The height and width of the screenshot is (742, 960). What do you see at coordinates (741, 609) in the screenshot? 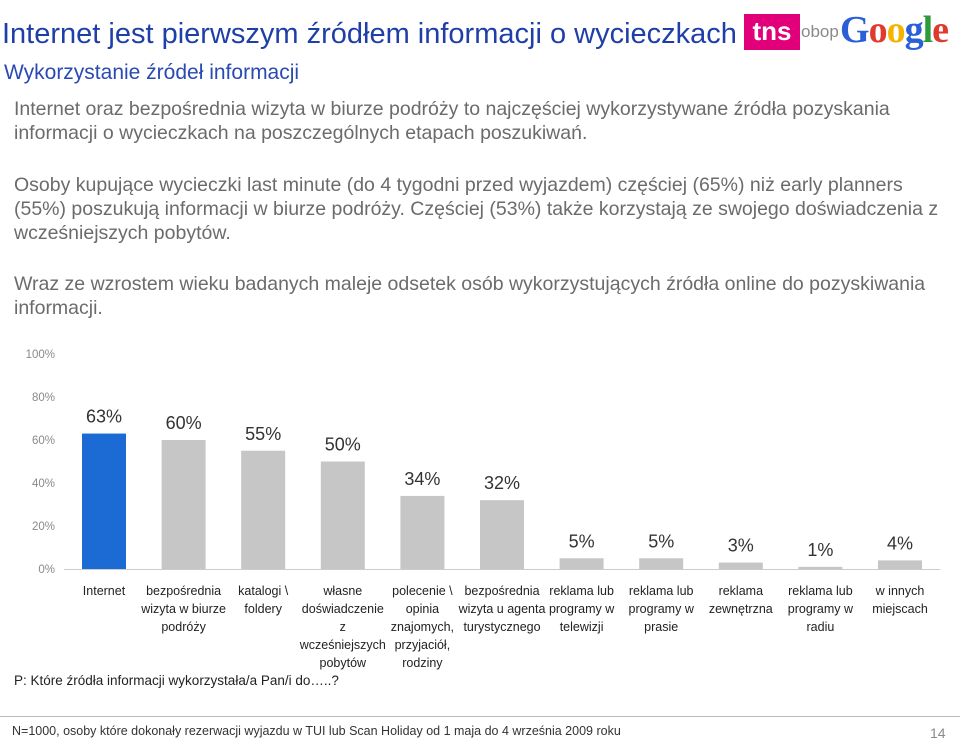
I see `category-label: zewnętrzna` at bounding box center [741, 609].